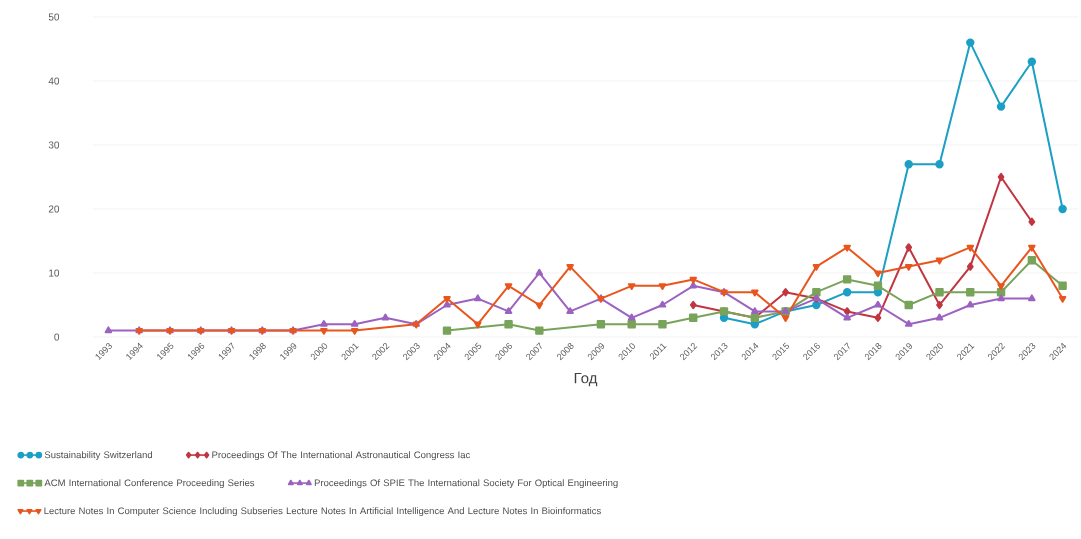  What do you see at coordinates (149, 484) in the screenshot?
I see `legend-label: ACM International Conference Proceeding Series` at bounding box center [149, 484].